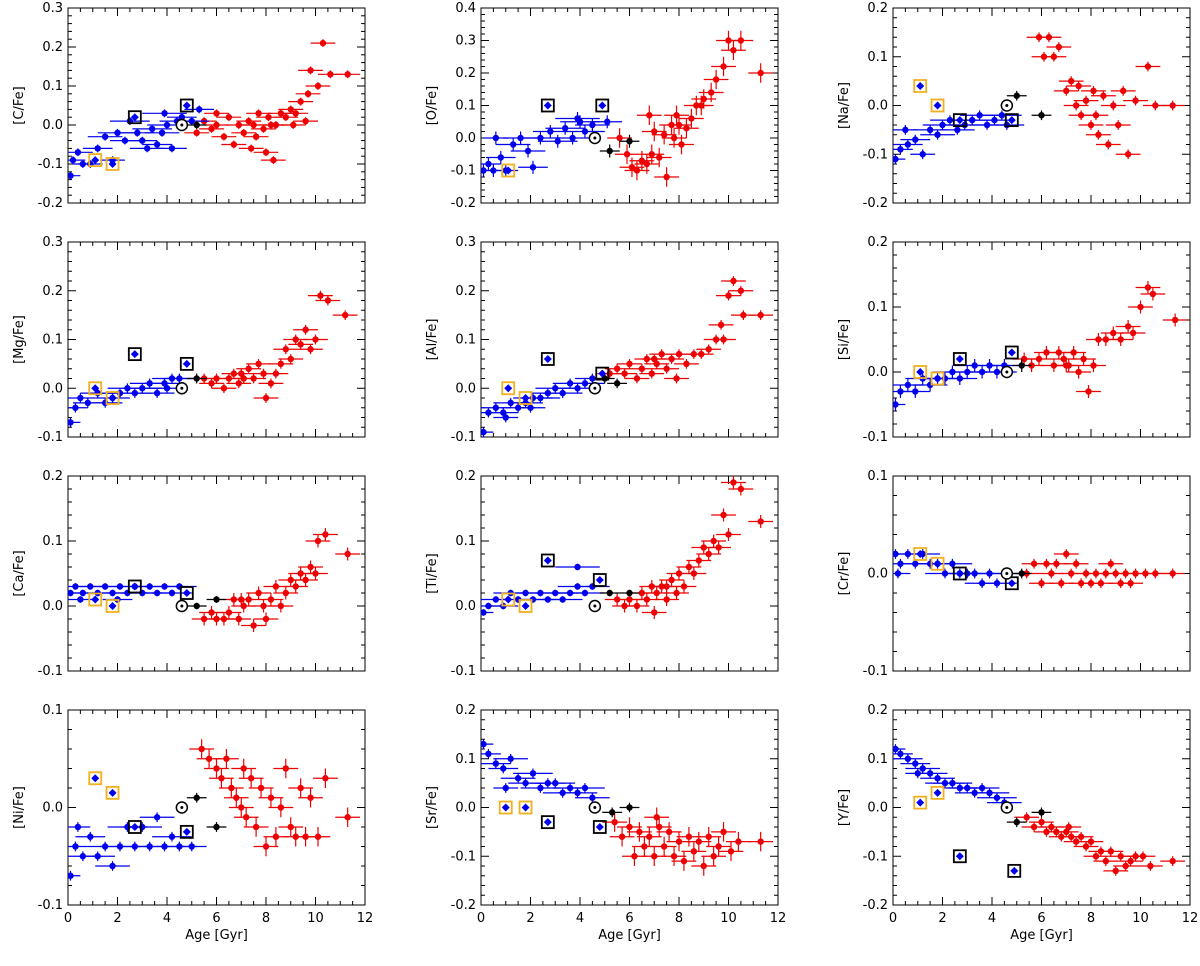 The width and height of the screenshot is (1200, 966). I want to click on panel-crfe: -0.1 0.0 0.1 [Cr/Fe], so click(1014, 574).